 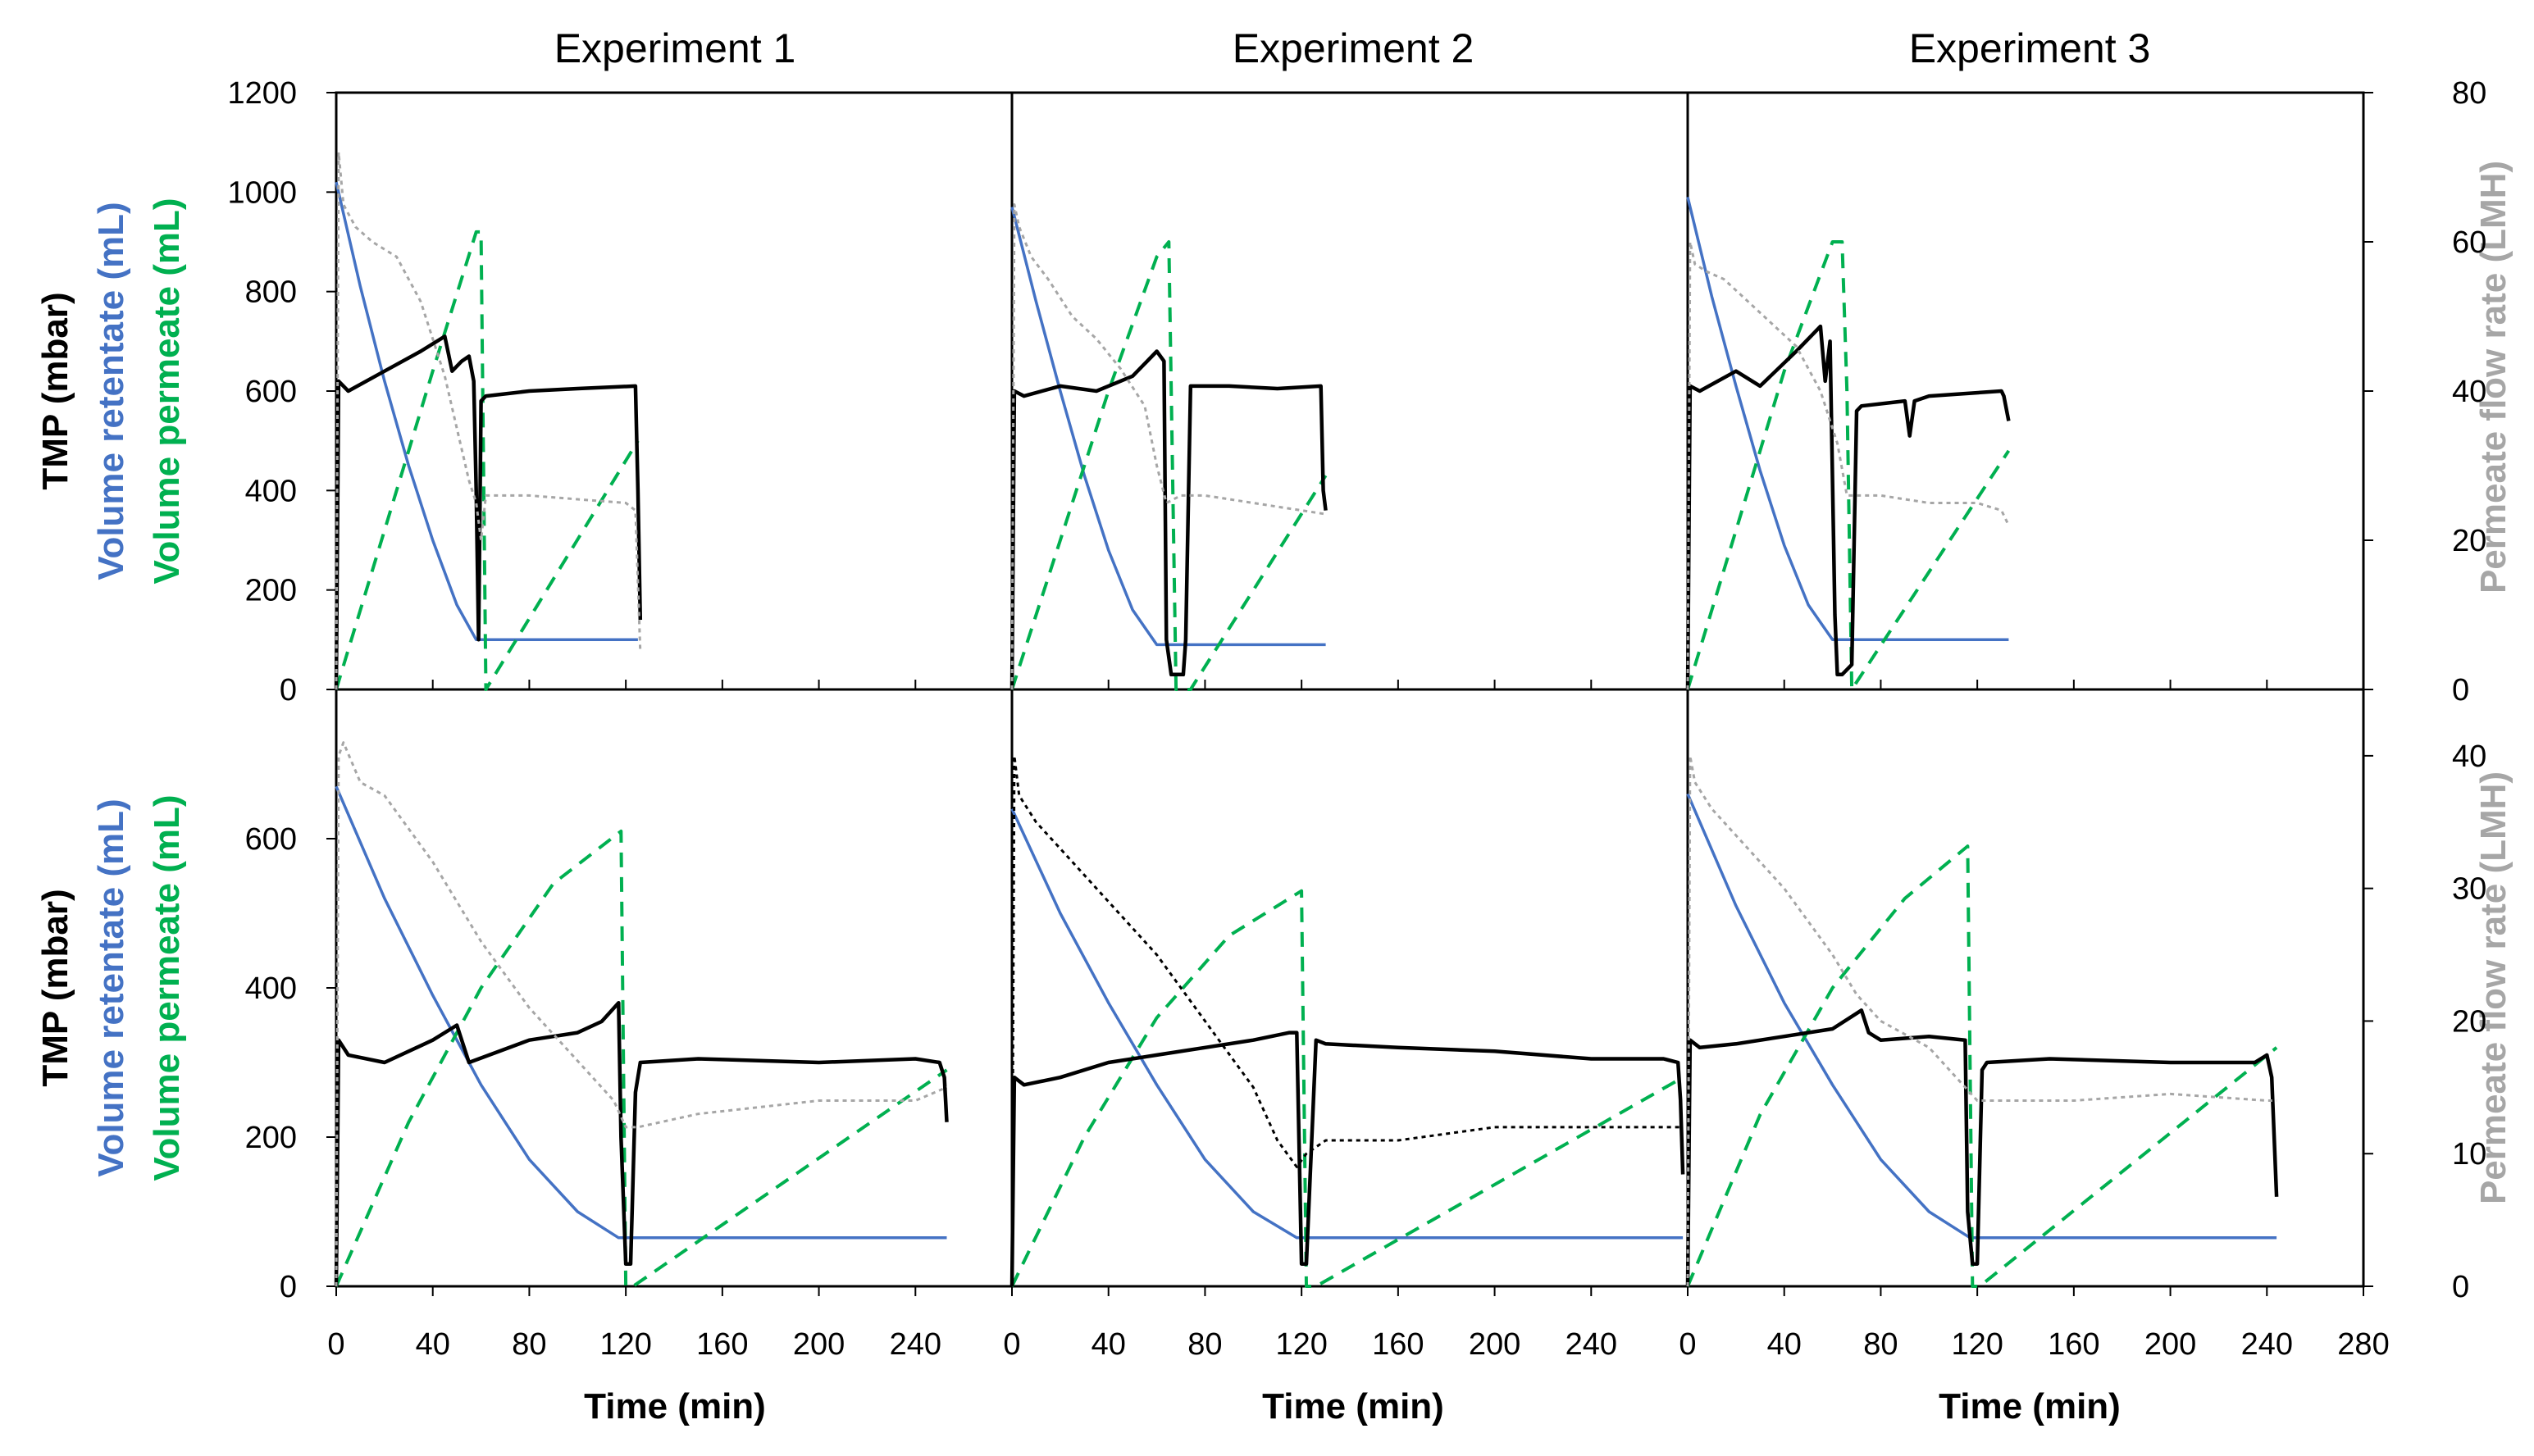 What do you see at coordinates (2493, 988) in the screenshot?
I see `bottom-flow-rate-label: Permeate flow rate (LMH)` at bounding box center [2493, 988].